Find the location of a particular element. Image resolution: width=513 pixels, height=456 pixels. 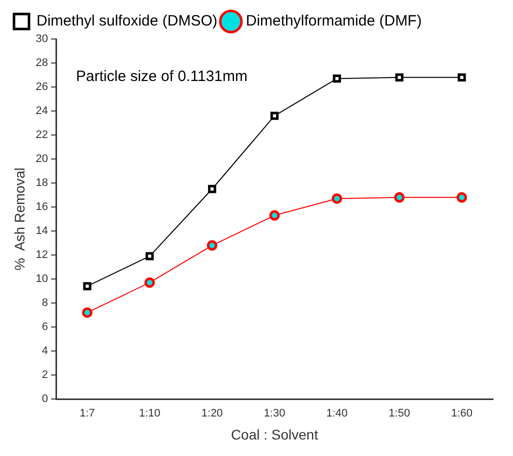

y-tick-label: 12 is located at coordinates (42, 255).